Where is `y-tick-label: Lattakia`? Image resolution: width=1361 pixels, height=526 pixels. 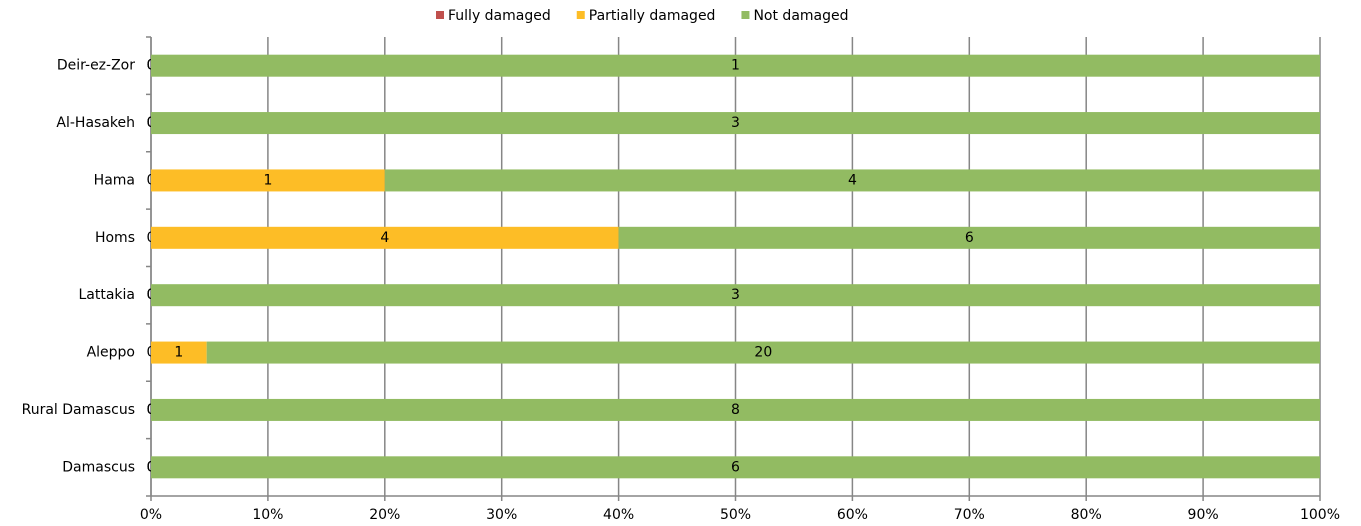
y-tick-label: Lattakia is located at coordinates (106, 295).